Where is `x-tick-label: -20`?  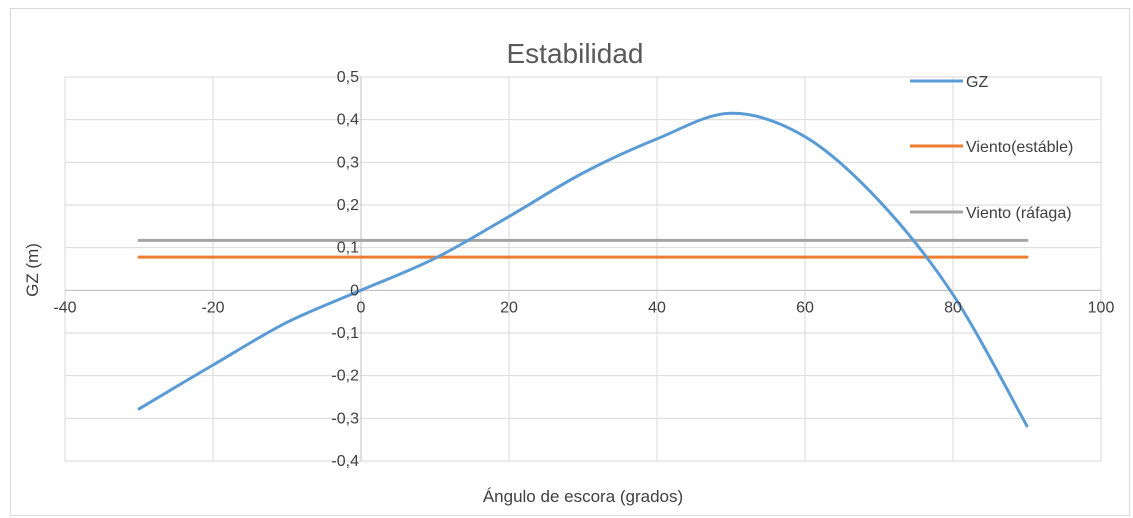
x-tick-label: -20 is located at coordinates (212, 307).